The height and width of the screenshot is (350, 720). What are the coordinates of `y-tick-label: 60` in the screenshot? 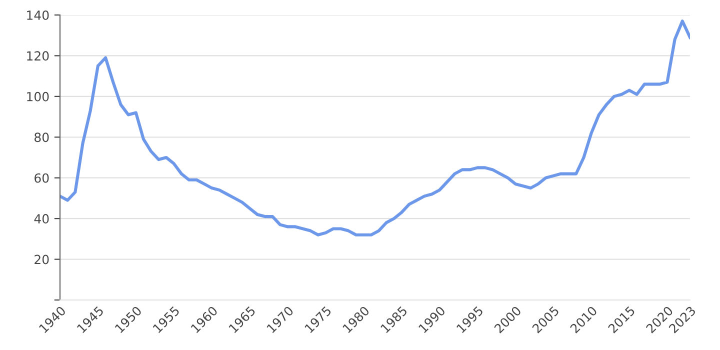 It's located at (41, 178).